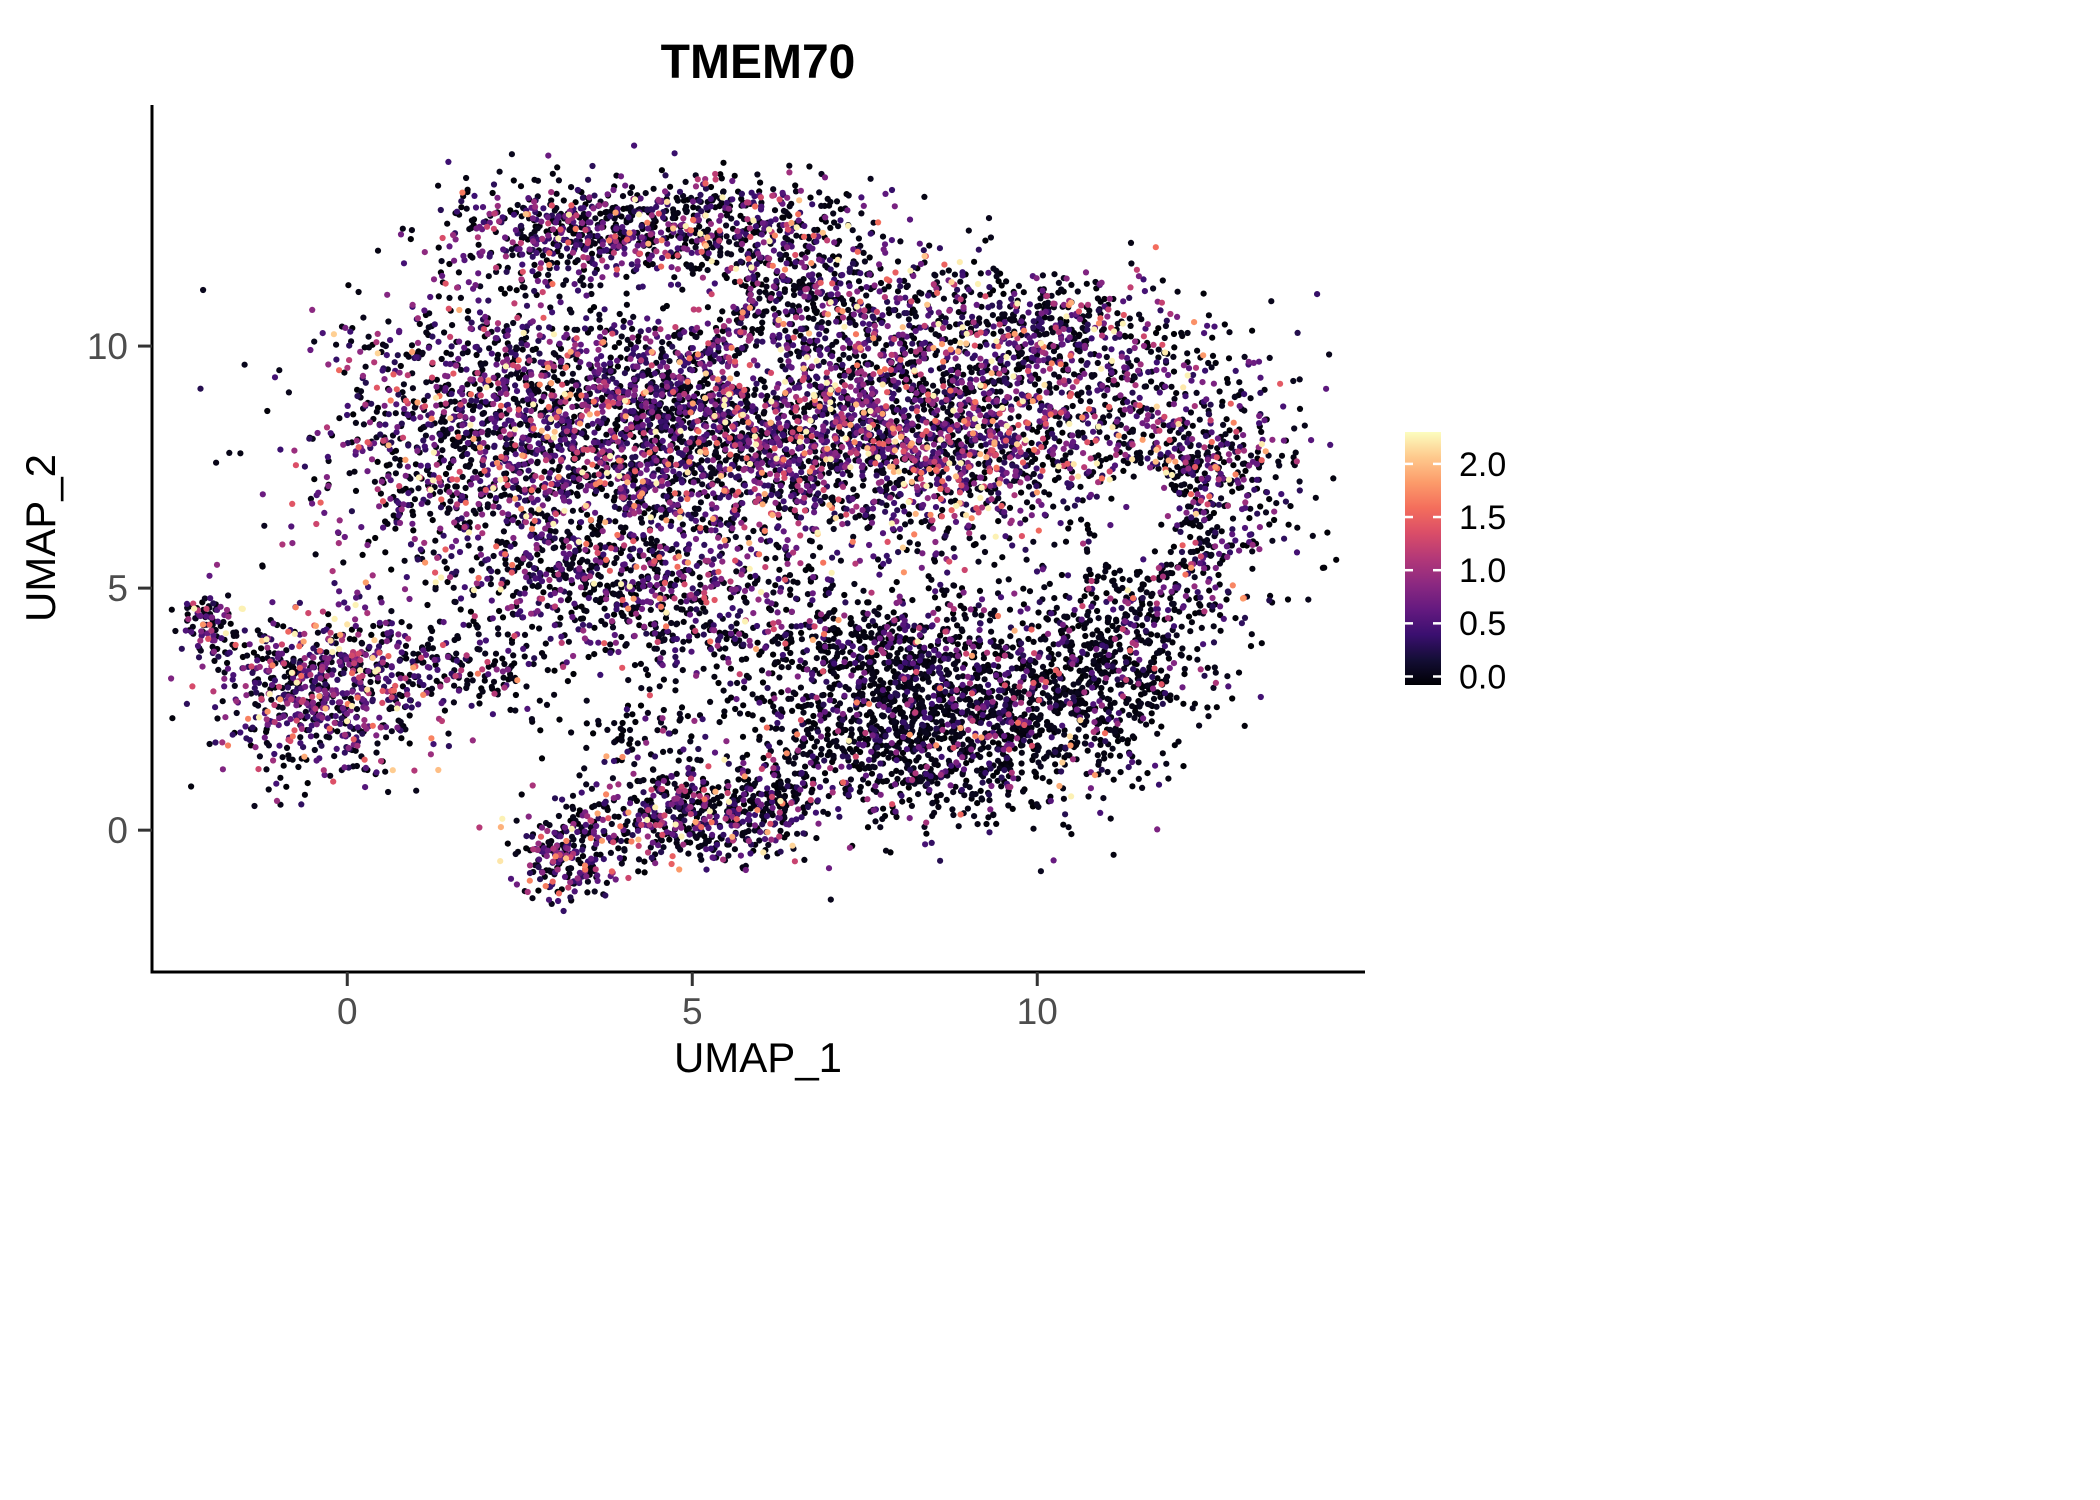  What do you see at coordinates (758, 62) in the screenshot?
I see `chart-title: TMEM70` at bounding box center [758, 62].